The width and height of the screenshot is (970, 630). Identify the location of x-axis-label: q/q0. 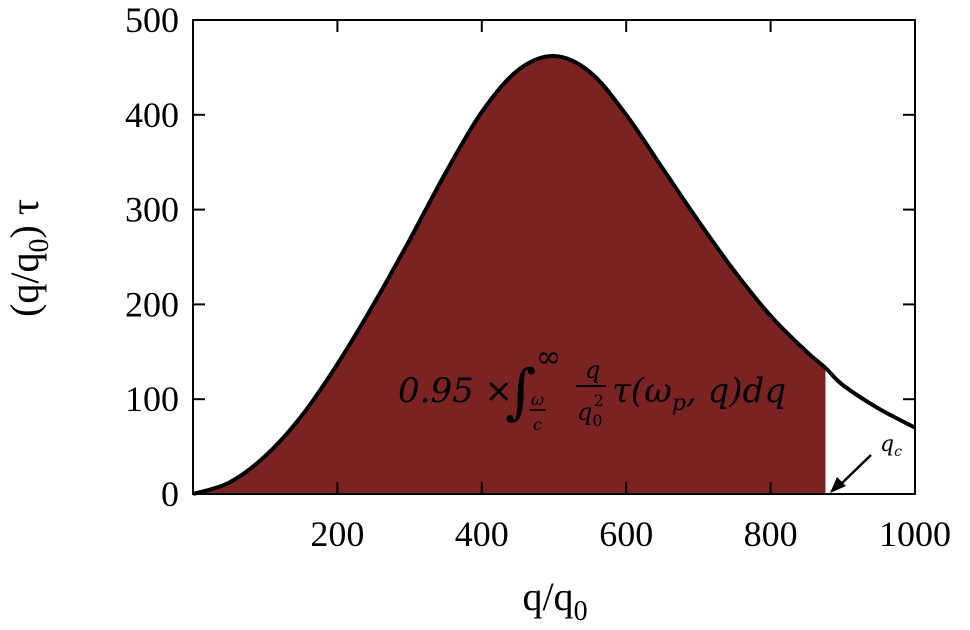
(554, 600).